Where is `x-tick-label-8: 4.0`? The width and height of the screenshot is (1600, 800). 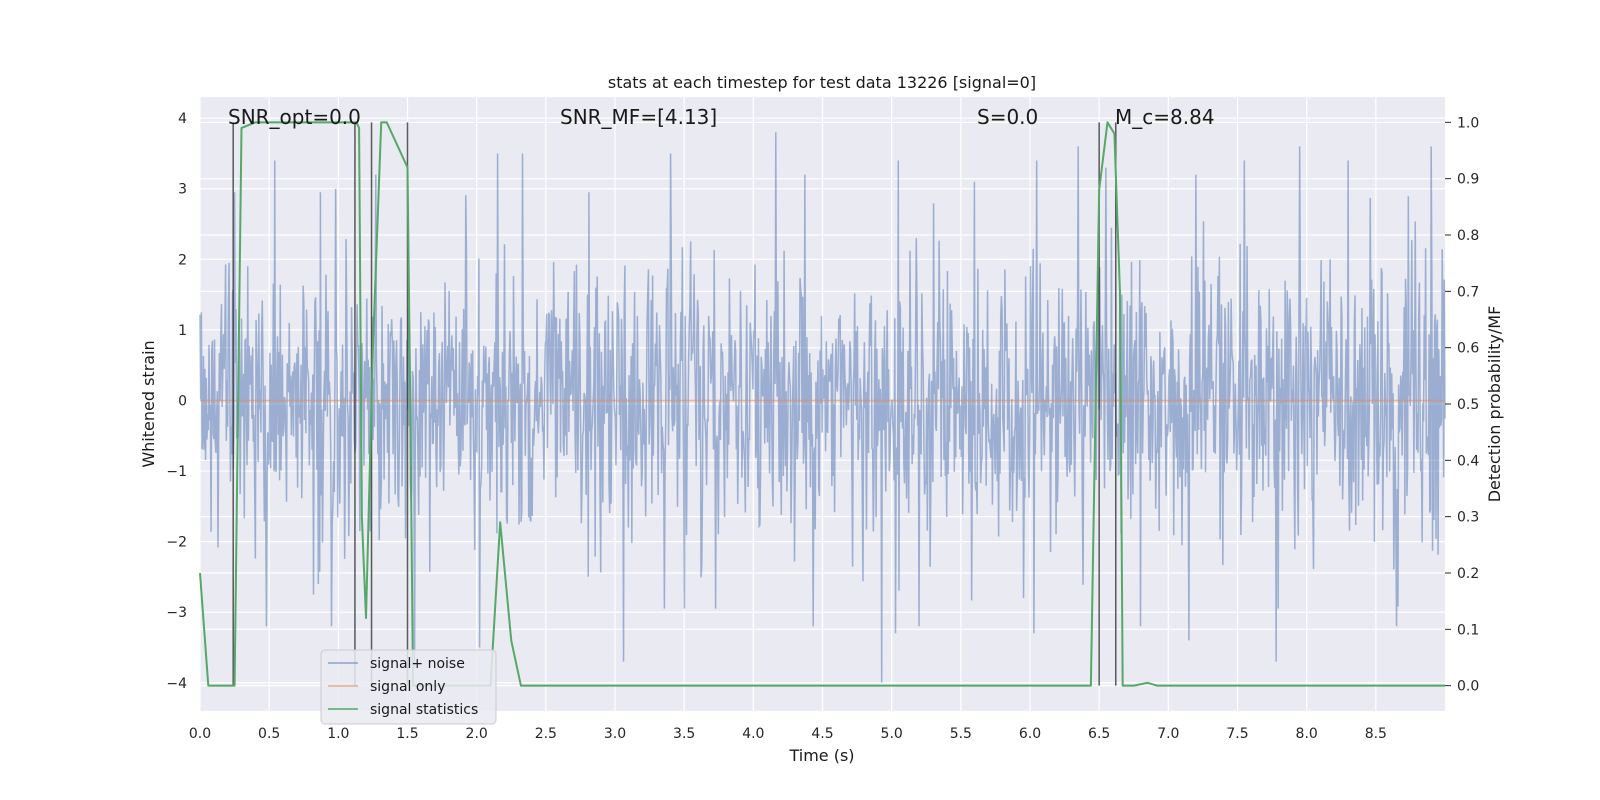 x-tick-label-8: 4.0 is located at coordinates (753, 734).